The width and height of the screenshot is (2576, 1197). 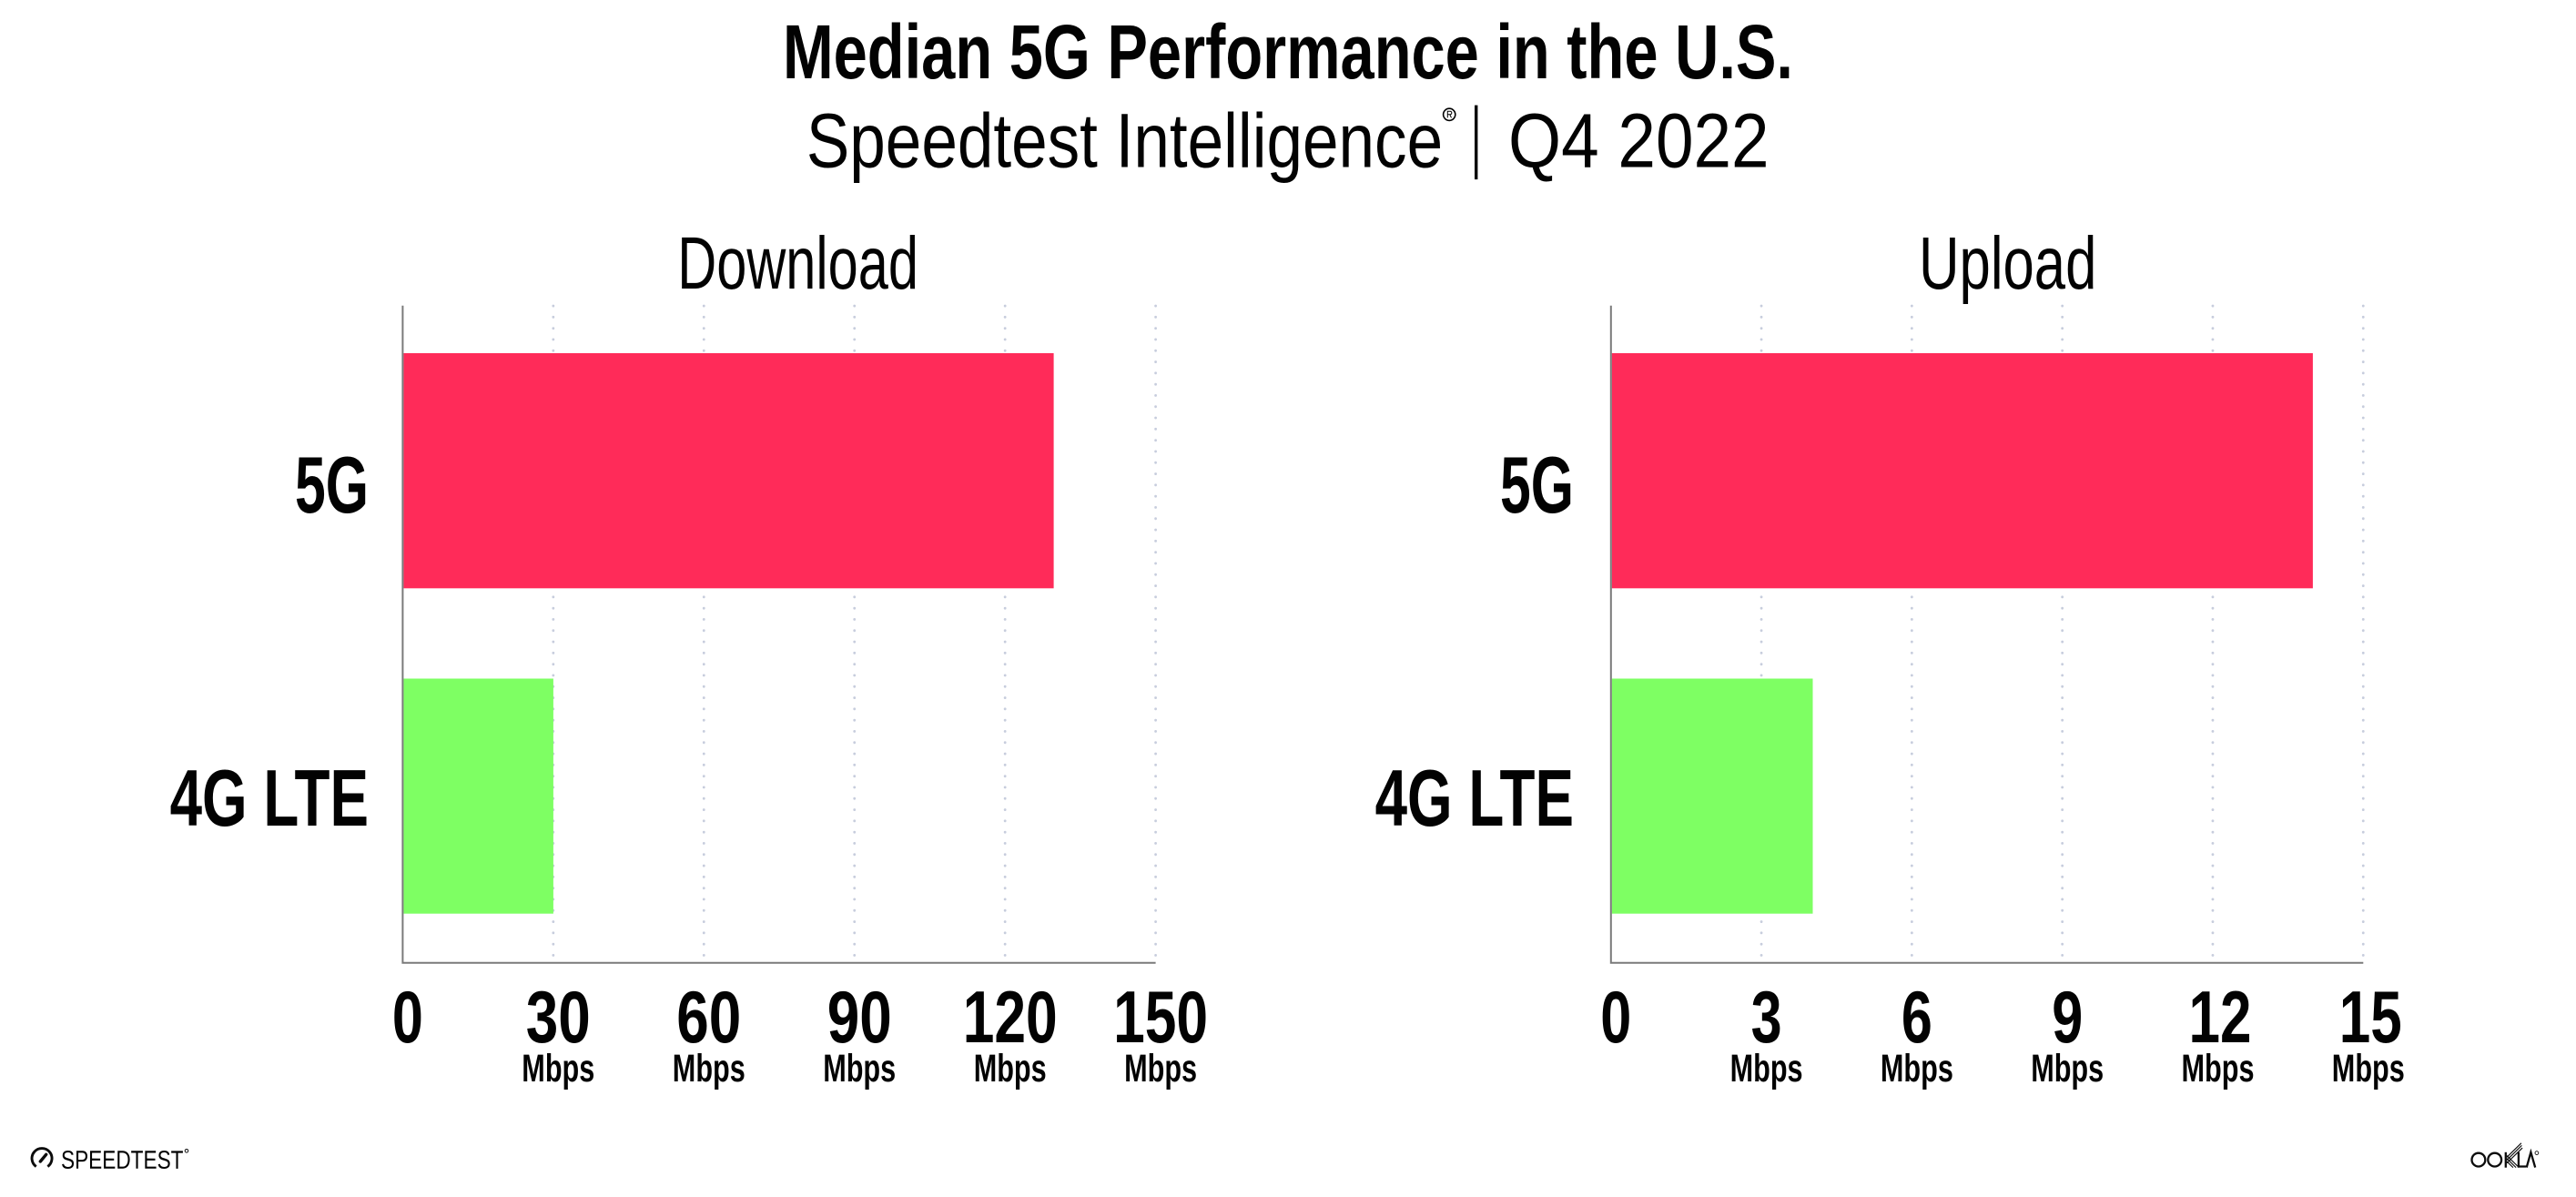 I want to click on svg-text:Median 5G Performance in the U: Median 5G Performance in the U.S., so click(x=1288, y=52).